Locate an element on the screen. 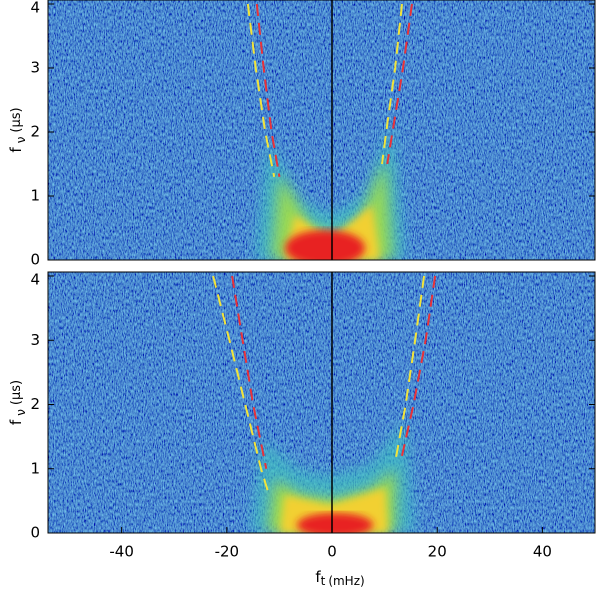 Image resolution: width=600 pixels, height=592 pixels. x-tick-label: 40 is located at coordinates (542, 552).